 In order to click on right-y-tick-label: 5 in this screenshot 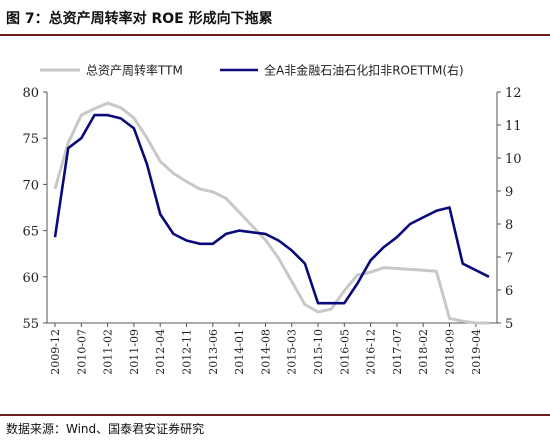, I will do `click(509, 324)`.